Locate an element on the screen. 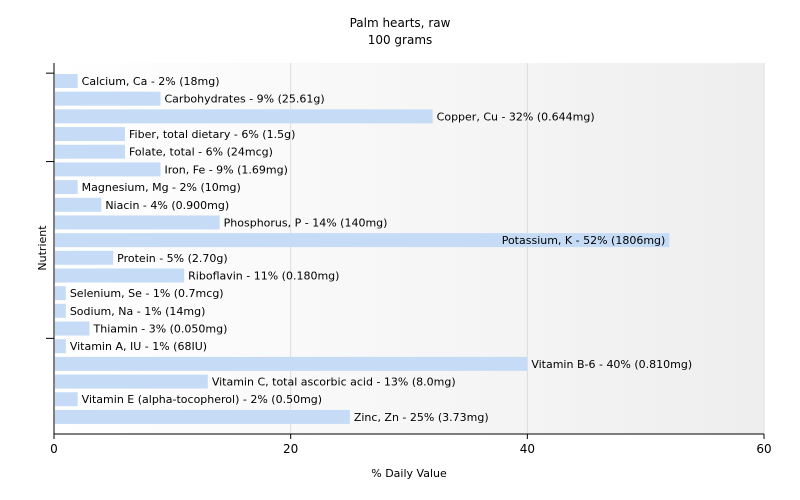  bar-label: Calcium, Ca - 2% (18mg) is located at coordinates (151, 81).